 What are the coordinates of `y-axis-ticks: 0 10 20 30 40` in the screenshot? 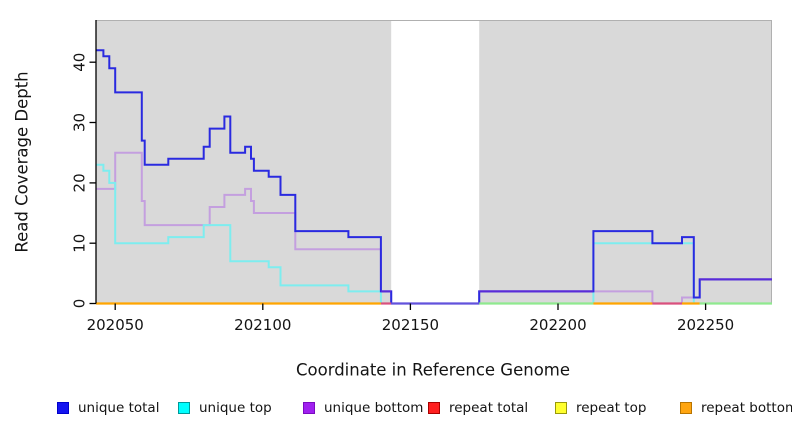 It's located at (83, 181).